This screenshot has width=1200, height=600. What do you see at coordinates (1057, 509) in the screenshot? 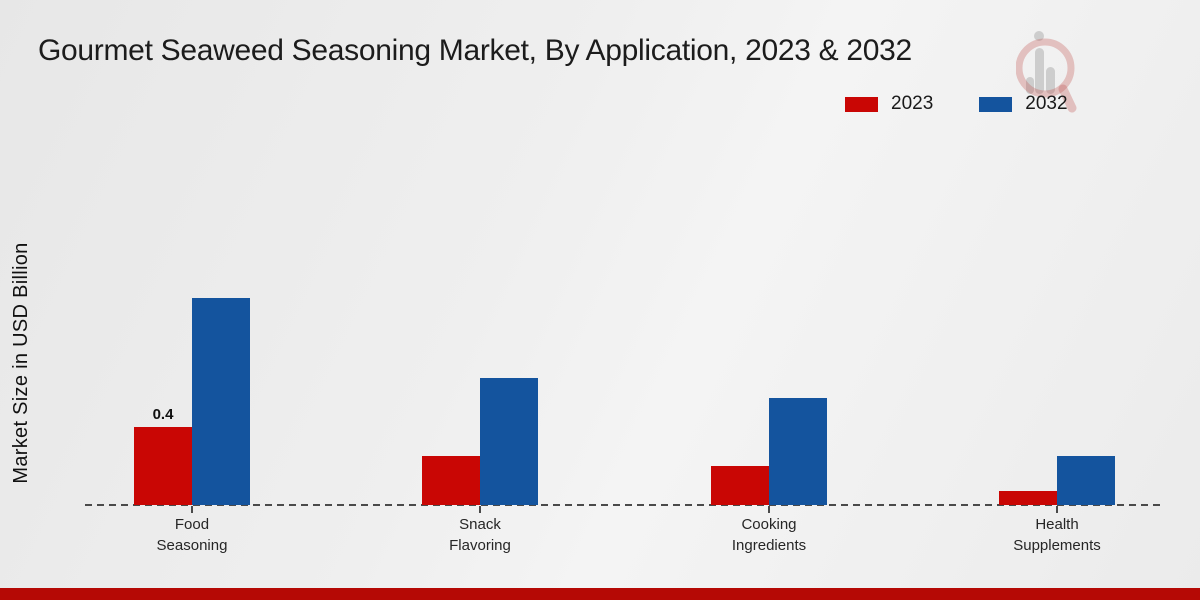
I see `x-axis-tick-health-supplements` at bounding box center [1057, 509].